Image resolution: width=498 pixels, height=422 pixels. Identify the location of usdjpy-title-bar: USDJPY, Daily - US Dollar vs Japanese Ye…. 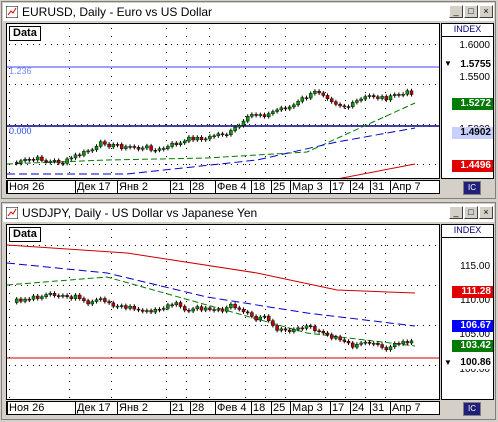
(248, 213).